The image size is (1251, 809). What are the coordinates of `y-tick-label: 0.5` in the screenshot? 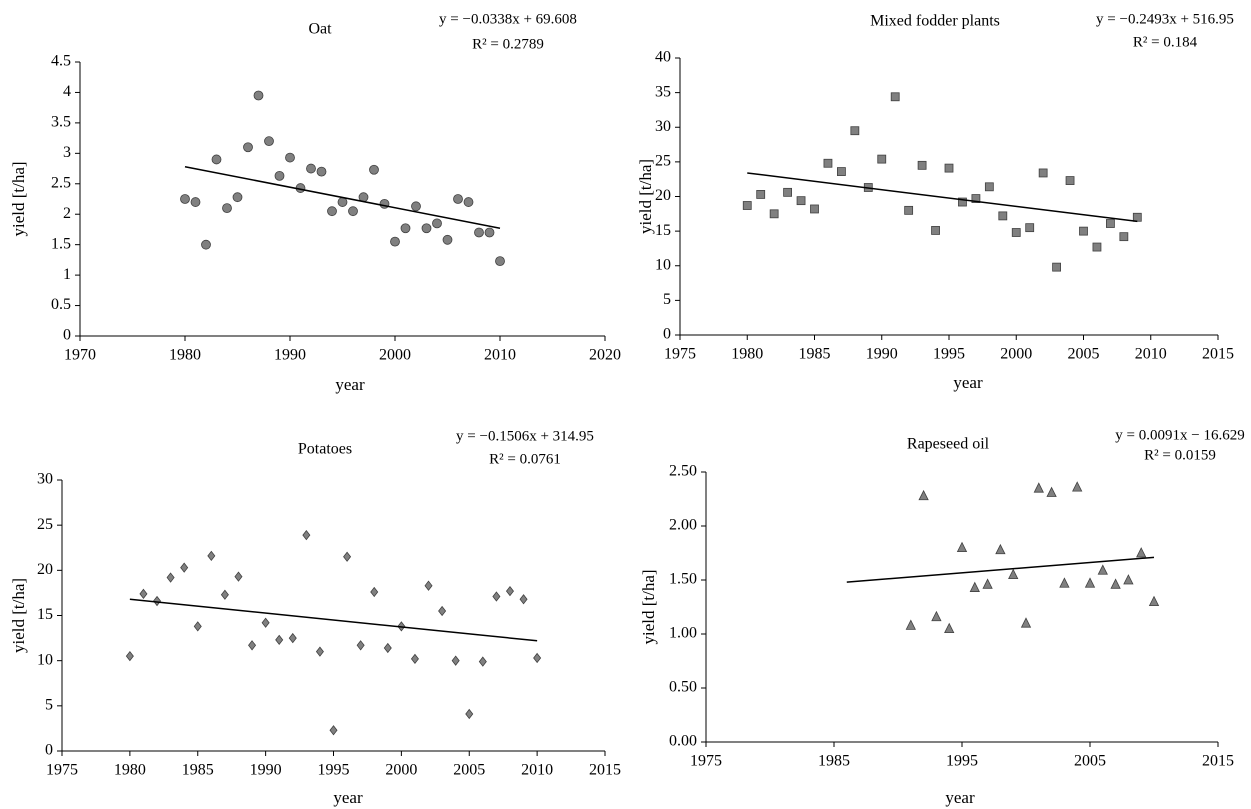 It's located at (61, 304).